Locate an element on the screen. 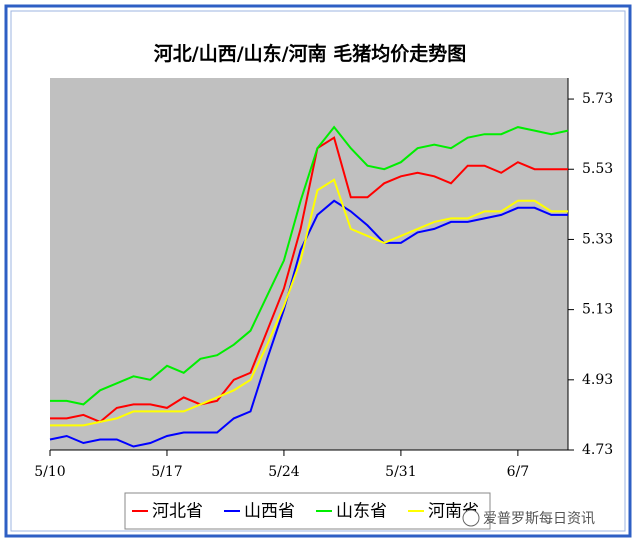 The image size is (640, 553). legend-label: 河北省 is located at coordinates (177, 512).